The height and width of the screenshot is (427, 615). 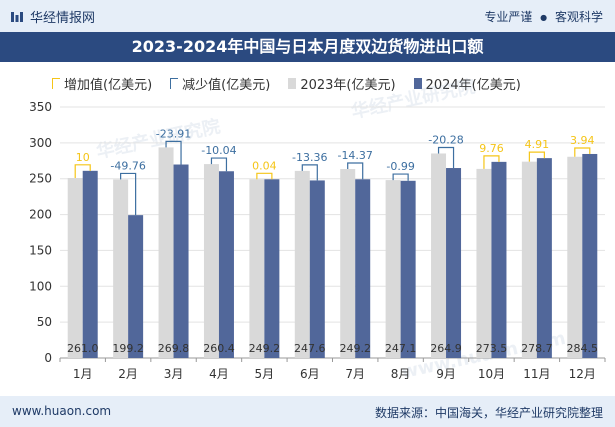 What do you see at coordinates (355, 374) in the screenshot?
I see `x-tick-label: 7月` at bounding box center [355, 374].